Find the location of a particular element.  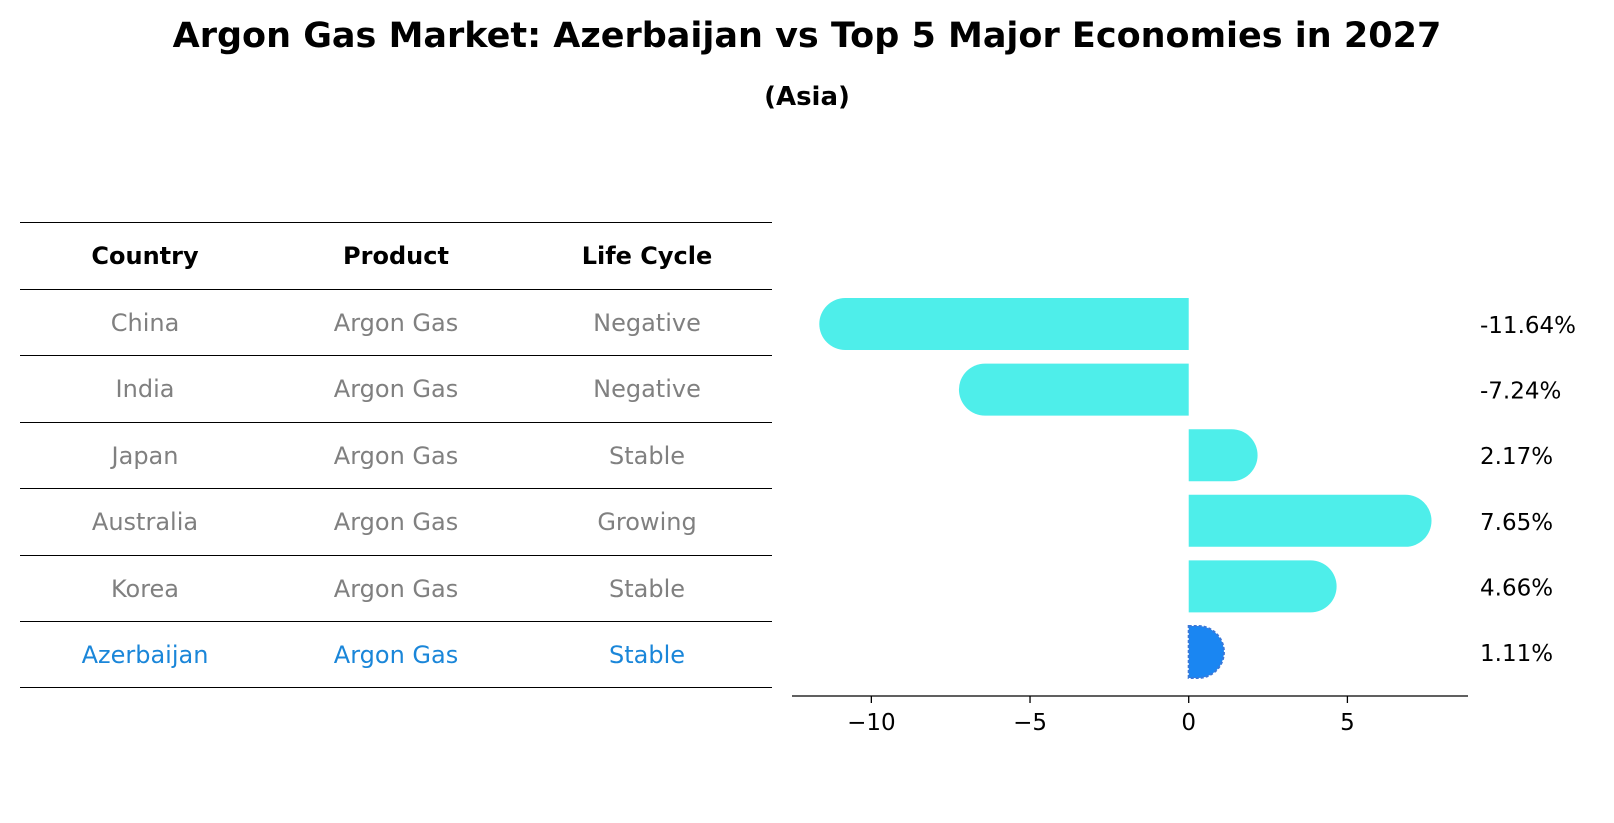

value-label-japan: 2.17% is located at coordinates (1516, 457).